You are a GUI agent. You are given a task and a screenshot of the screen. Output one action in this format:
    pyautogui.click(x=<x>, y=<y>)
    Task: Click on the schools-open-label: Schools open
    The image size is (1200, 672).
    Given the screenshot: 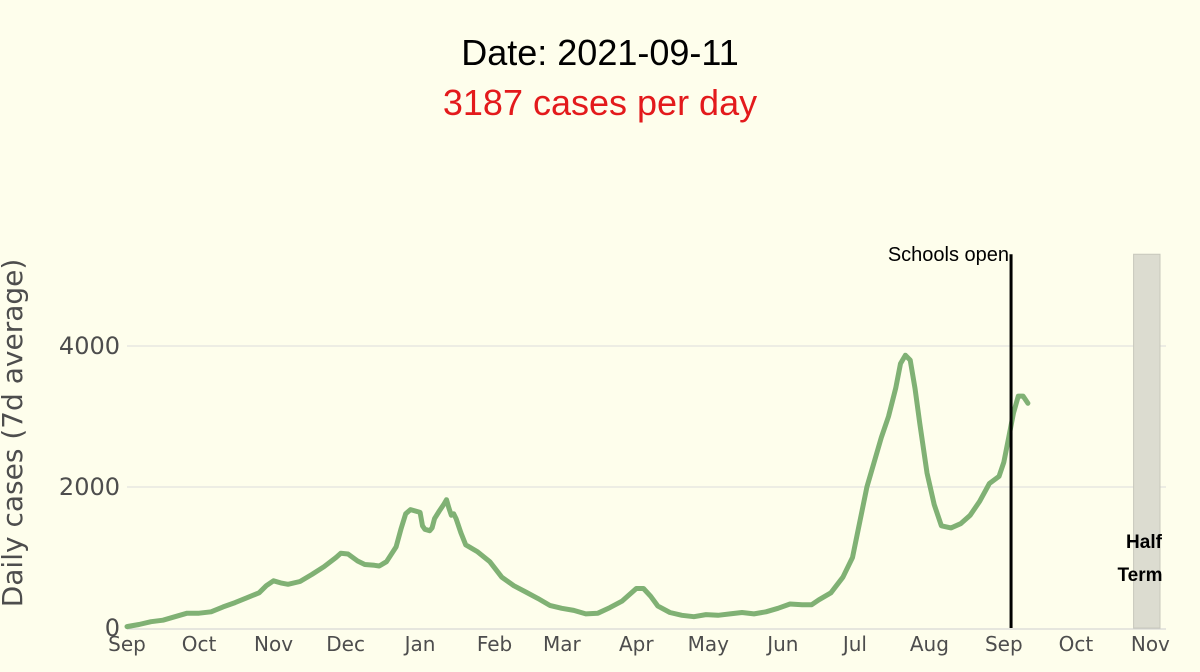 What is the action you would take?
    pyautogui.click(x=948, y=255)
    